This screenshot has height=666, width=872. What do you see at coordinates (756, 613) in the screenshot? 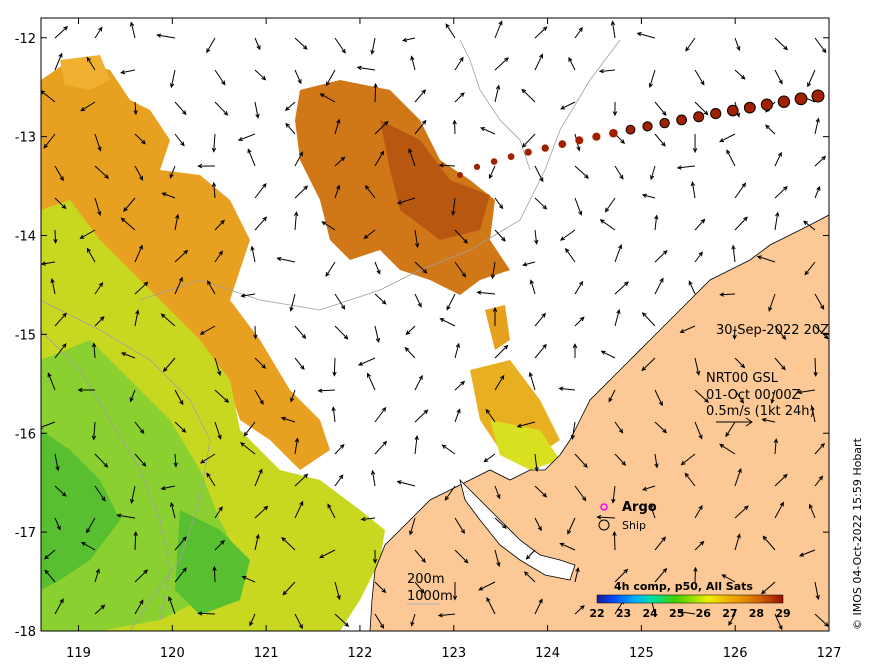
I see `colorbar-tick-label: 28` at bounding box center [756, 613].